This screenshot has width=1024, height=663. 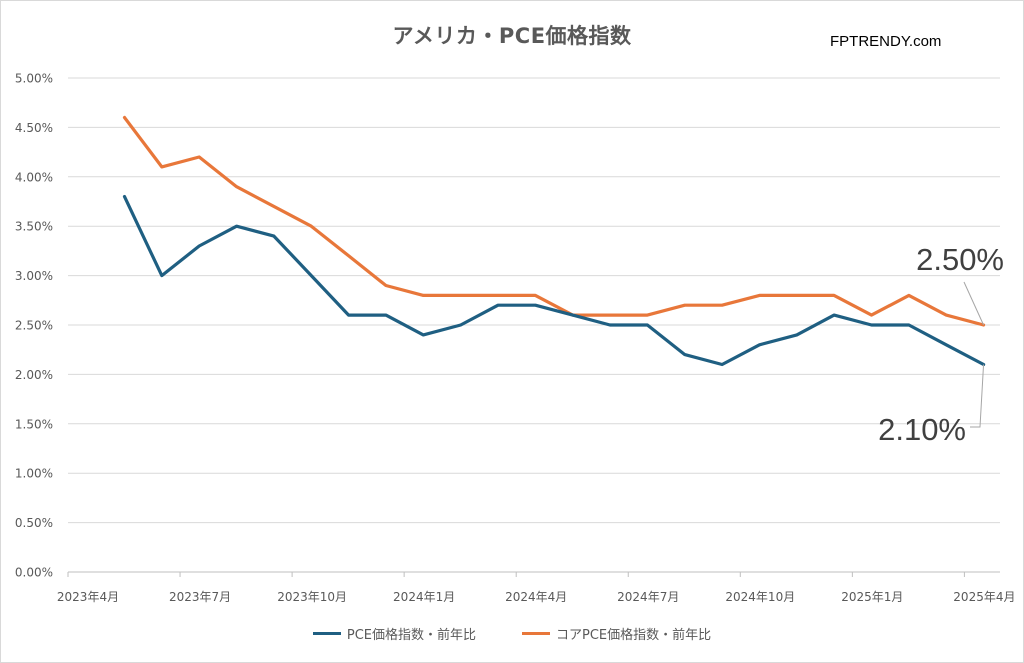 What do you see at coordinates (312, 597) in the screenshot?
I see `x-tick-label: 2023年10月` at bounding box center [312, 597].